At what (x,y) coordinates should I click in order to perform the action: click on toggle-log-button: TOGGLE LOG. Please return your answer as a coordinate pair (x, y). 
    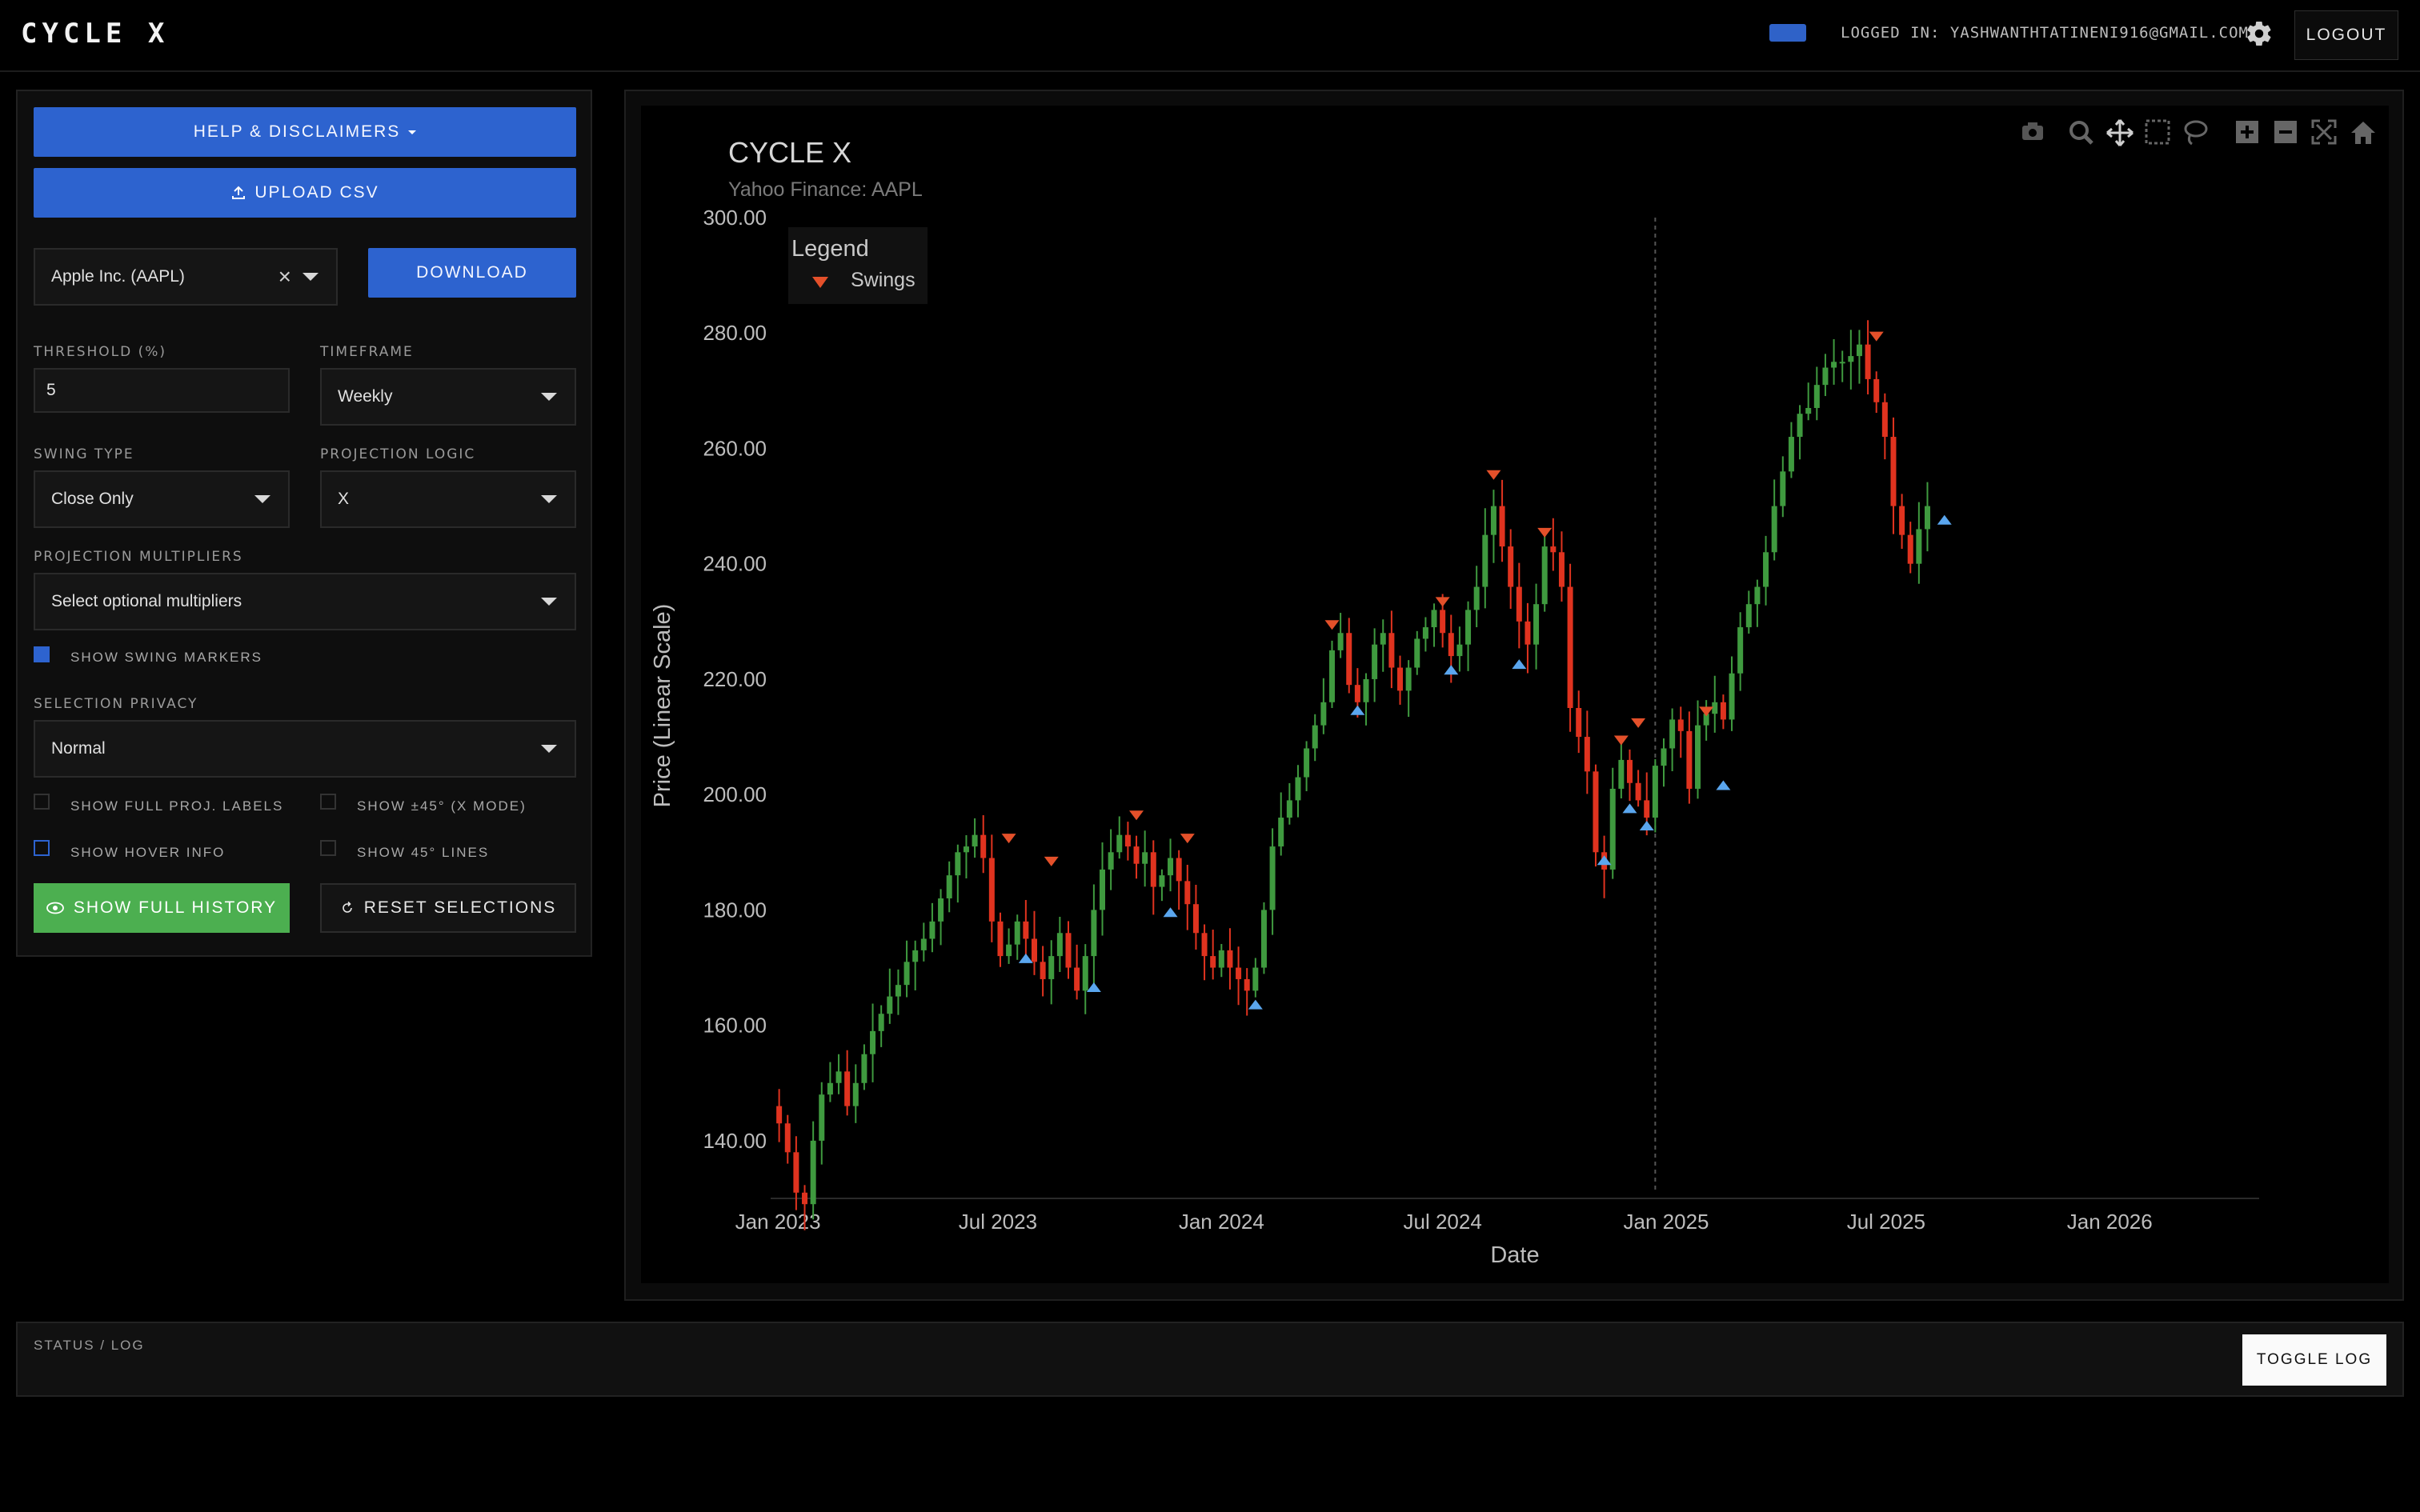
    Looking at the image, I should click on (2314, 1360).